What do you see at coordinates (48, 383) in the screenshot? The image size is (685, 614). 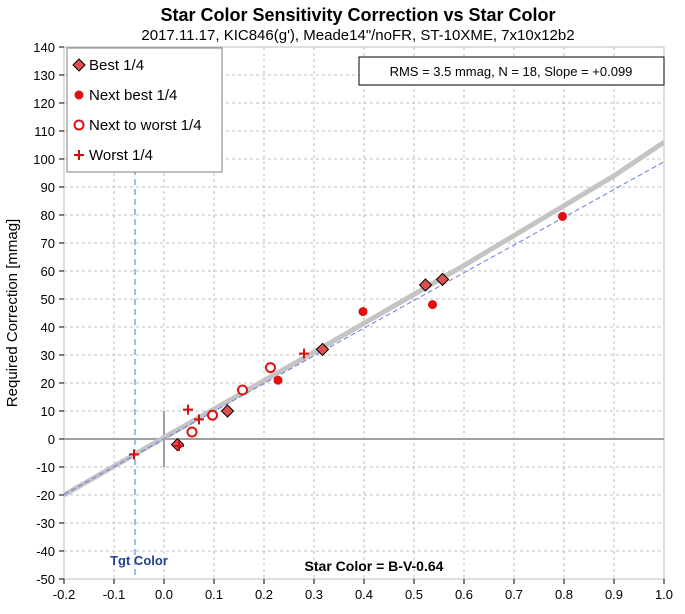 I see `y-tick-label: 20` at bounding box center [48, 383].